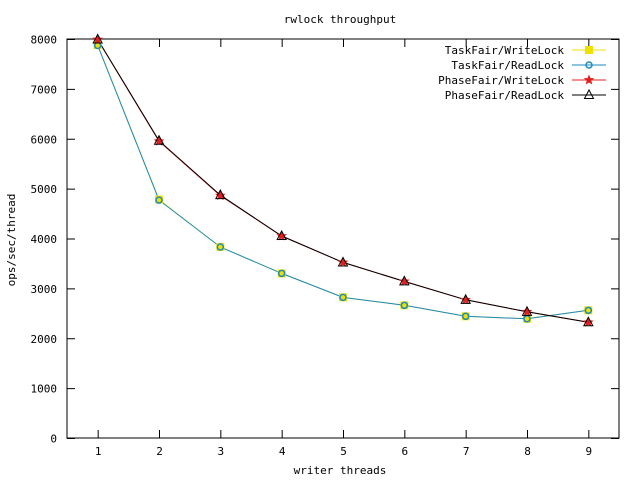 The width and height of the screenshot is (640, 480). Describe the element at coordinates (221, 451) in the screenshot. I see `x-tick-label: 3` at that location.